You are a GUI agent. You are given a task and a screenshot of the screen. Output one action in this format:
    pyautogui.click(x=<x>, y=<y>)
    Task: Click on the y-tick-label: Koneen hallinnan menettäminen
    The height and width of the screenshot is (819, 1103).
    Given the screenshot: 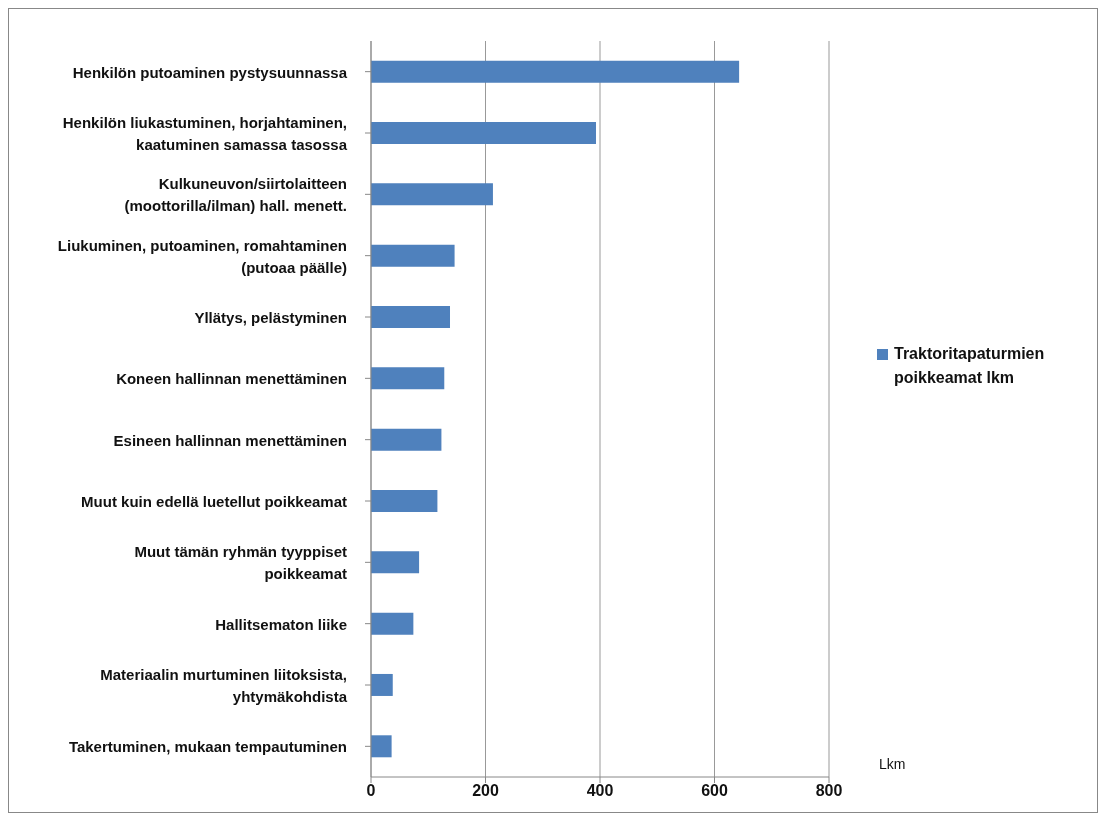 What is the action you would take?
    pyautogui.click(x=231, y=378)
    